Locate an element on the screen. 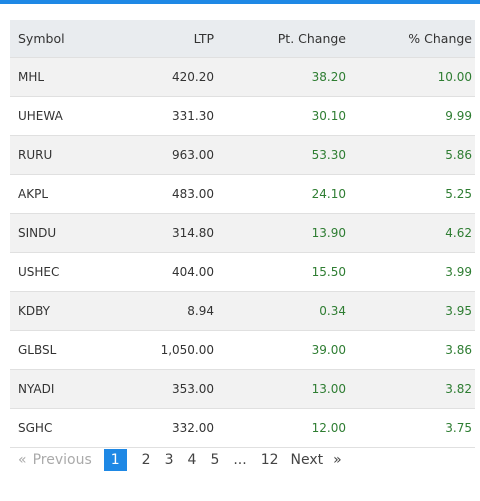 This screenshot has width=480, height=501. cell: SGHC is located at coordinates (35, 428).